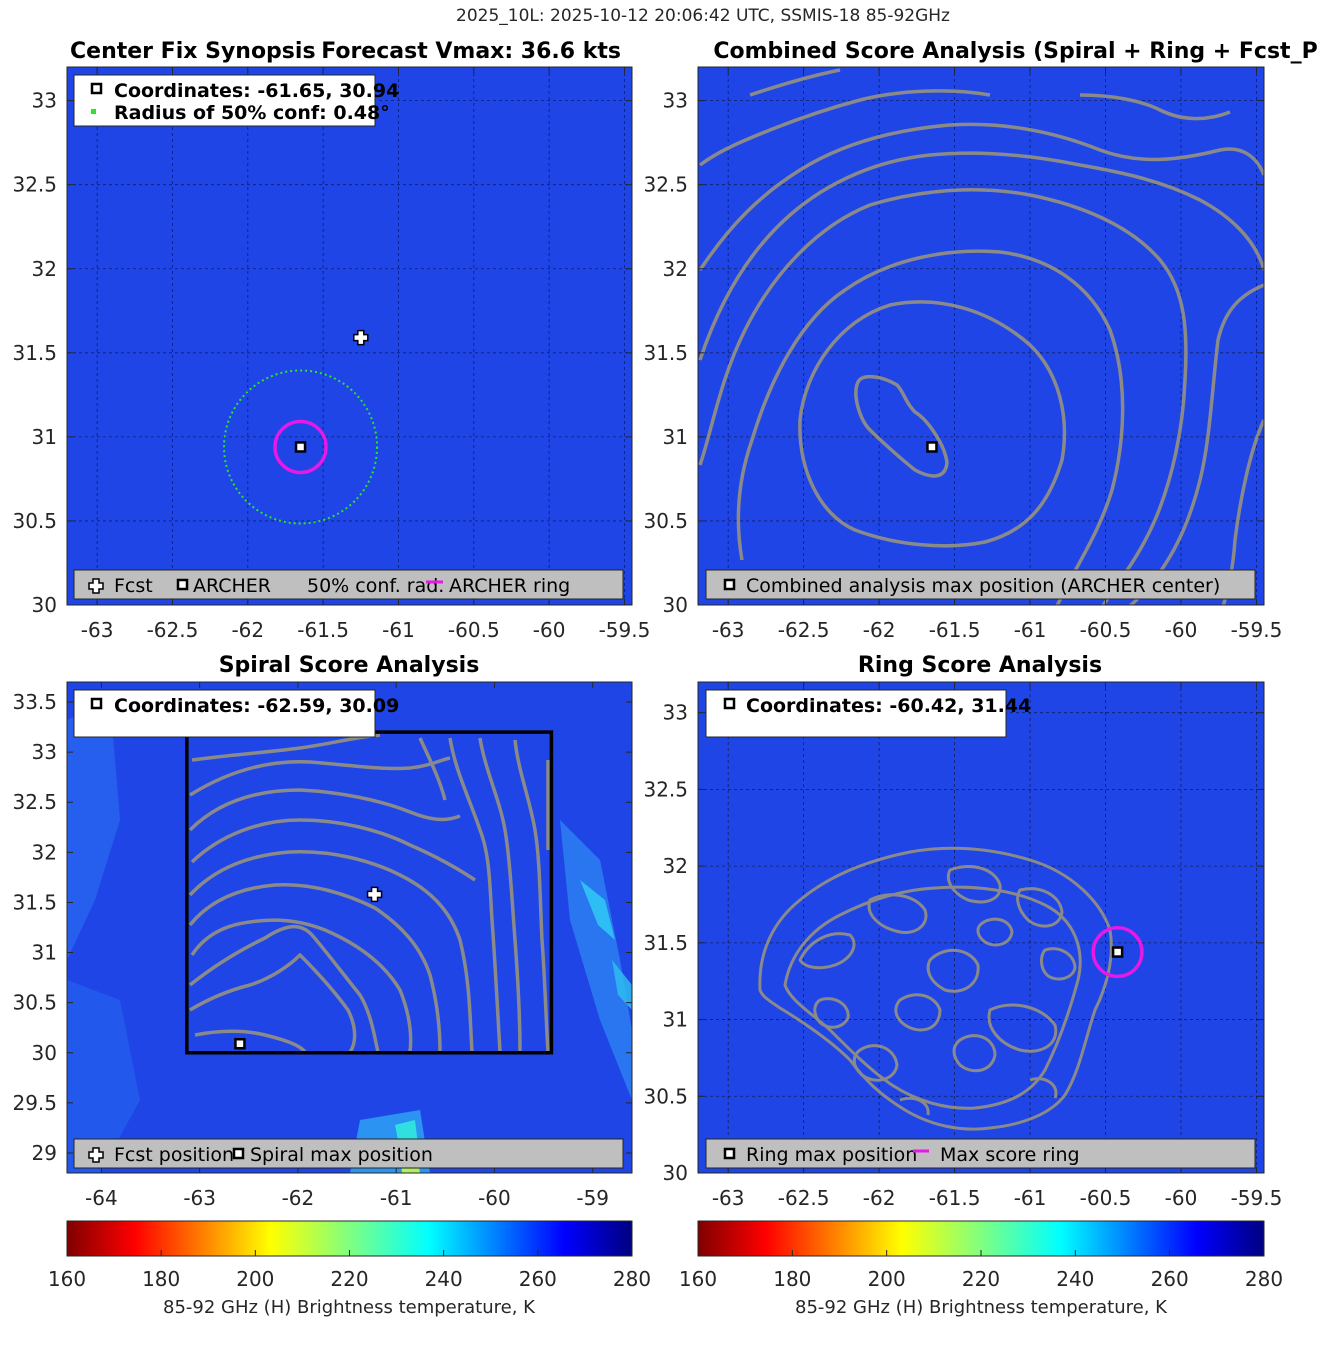 The width and height of the screenshot is (1317, 1350). What do you see at coordinates (675, 1173) in the screenshot?
I see `y-tick-label: 30` at bounding box center [675, 1173].